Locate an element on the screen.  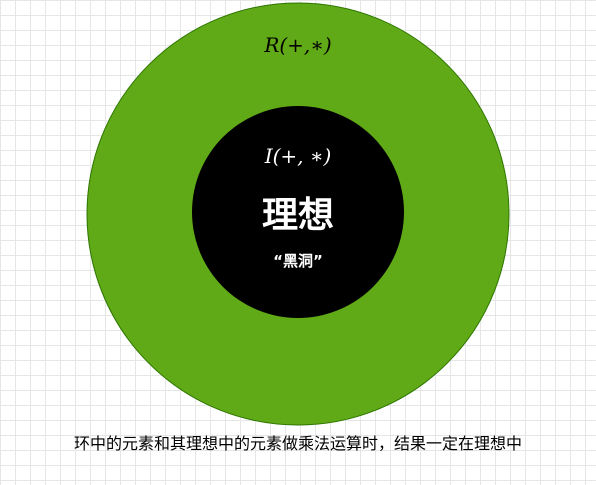
ideal-label: I(+, ∗) is located at coordinates (298, 156).